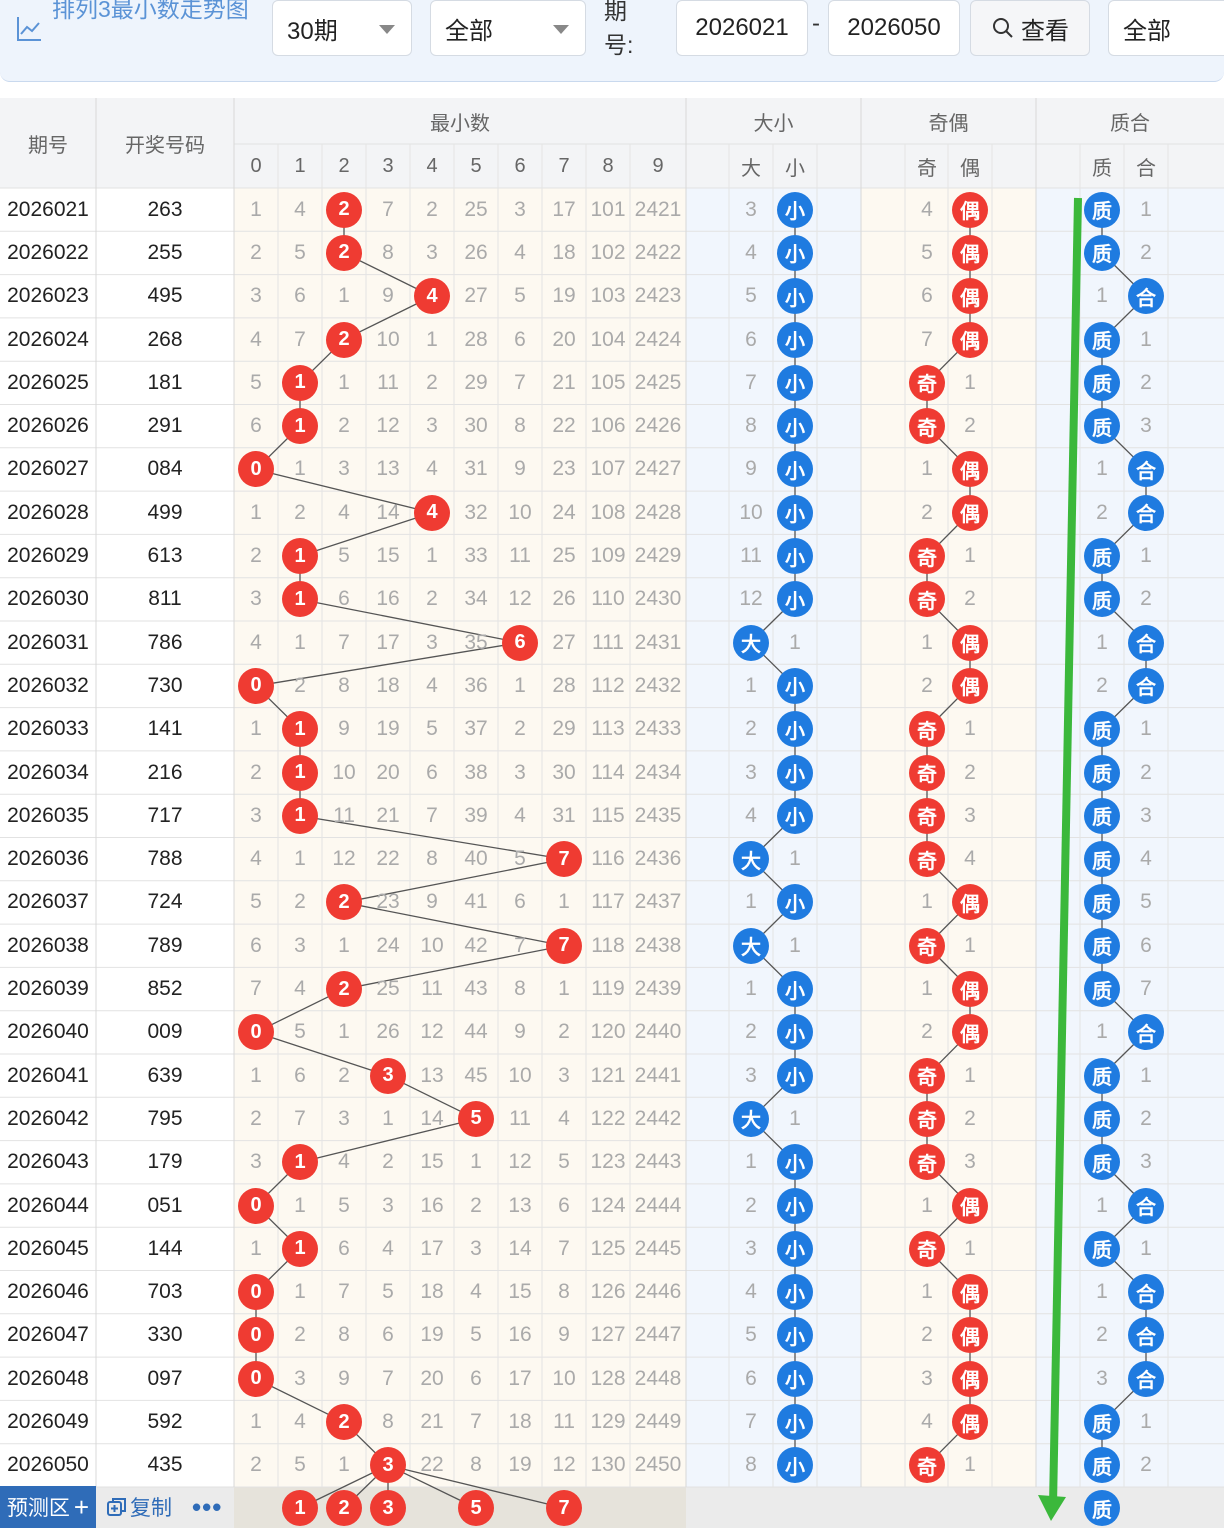 The height and width of the screenshot is (1528, 1224). I want to click on missing-count-cell: 2421, so click(658, 209).